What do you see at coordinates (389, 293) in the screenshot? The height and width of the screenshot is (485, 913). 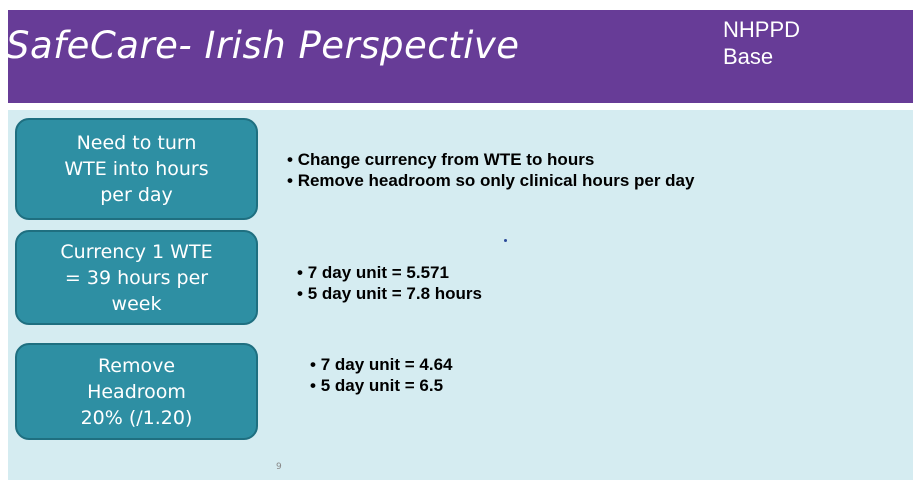 I see `bullet: 5 day unit = 7.8 hours` at bounding box center [389, 293].